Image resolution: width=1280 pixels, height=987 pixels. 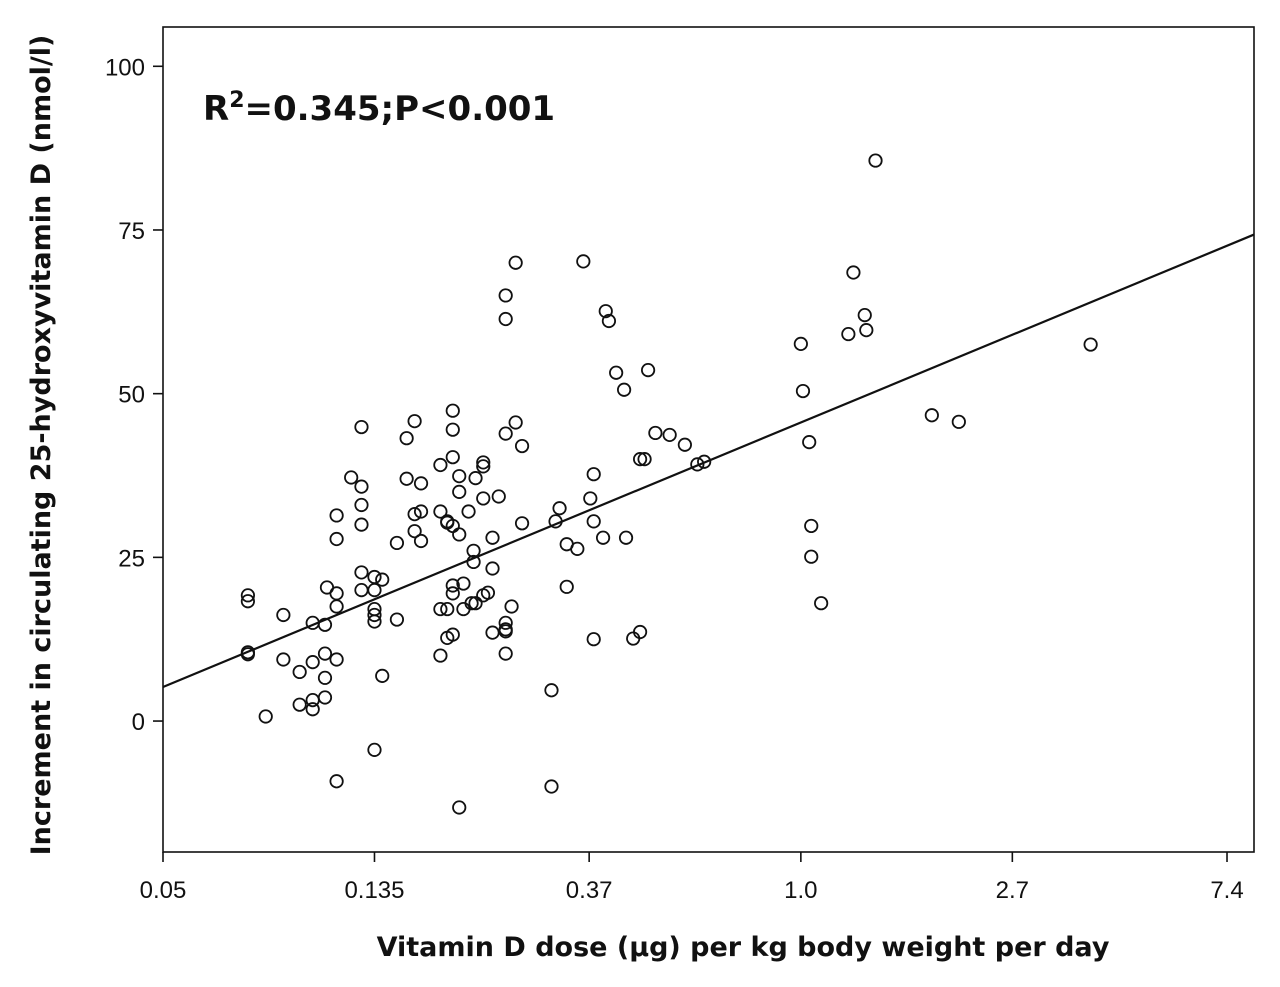 What do you see at coordinates (138, 722) in the screenshot?
I see `y-tick-label: 0` at bounding box center [138, 722].